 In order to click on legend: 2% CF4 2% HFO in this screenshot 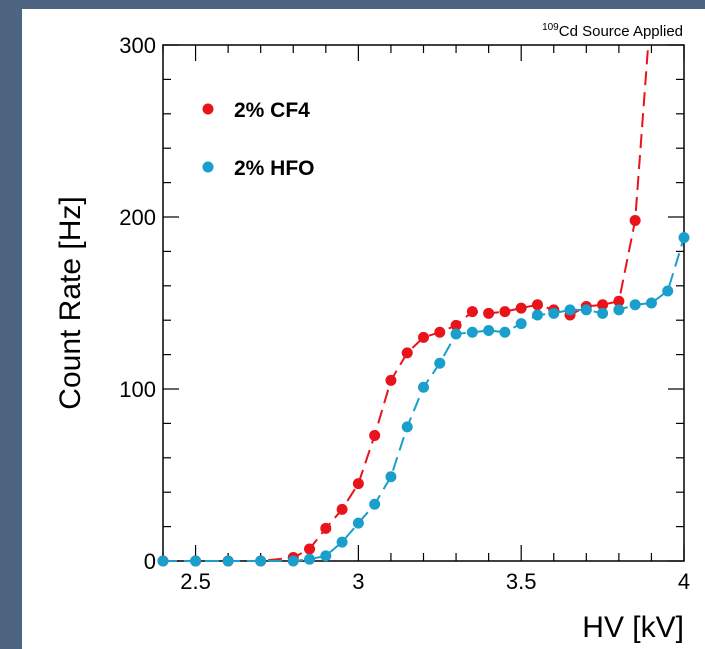, I will do `click(258, 139)`.